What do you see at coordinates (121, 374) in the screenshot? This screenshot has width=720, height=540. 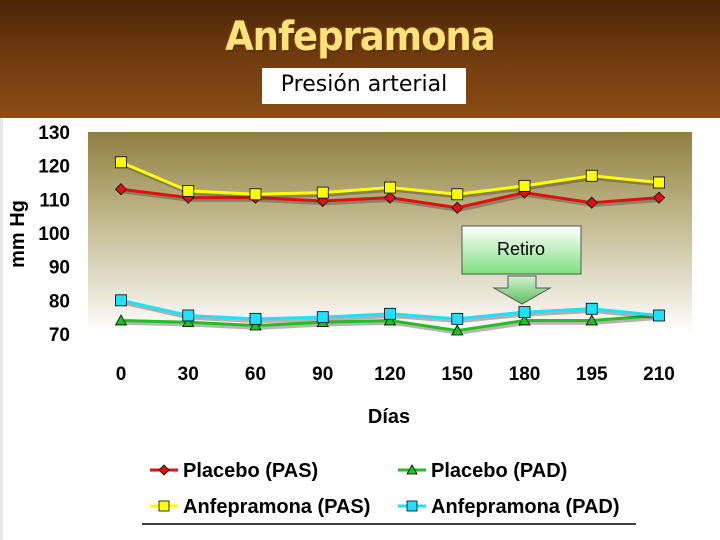 I see `x-tick-0: 0` at bounding box center [121, 374].